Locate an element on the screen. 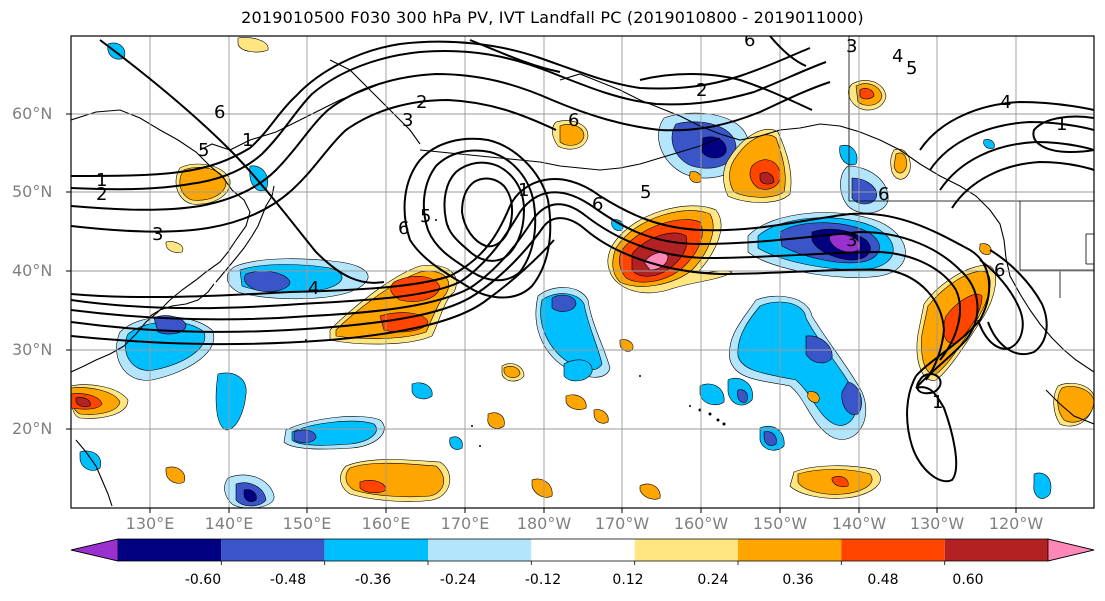 This screenshot has width=1105, height=601. colorbar-tick-label: -0.60 is located at coordinates (203, 580).